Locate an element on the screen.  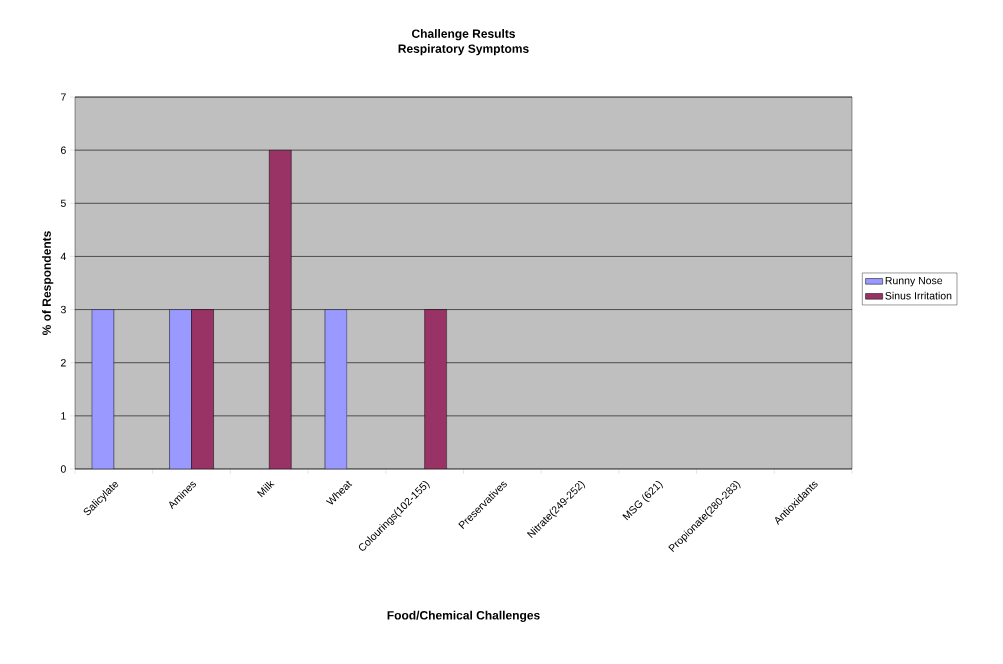
y-tick-label: 3 is located at coordinates (63, 309).